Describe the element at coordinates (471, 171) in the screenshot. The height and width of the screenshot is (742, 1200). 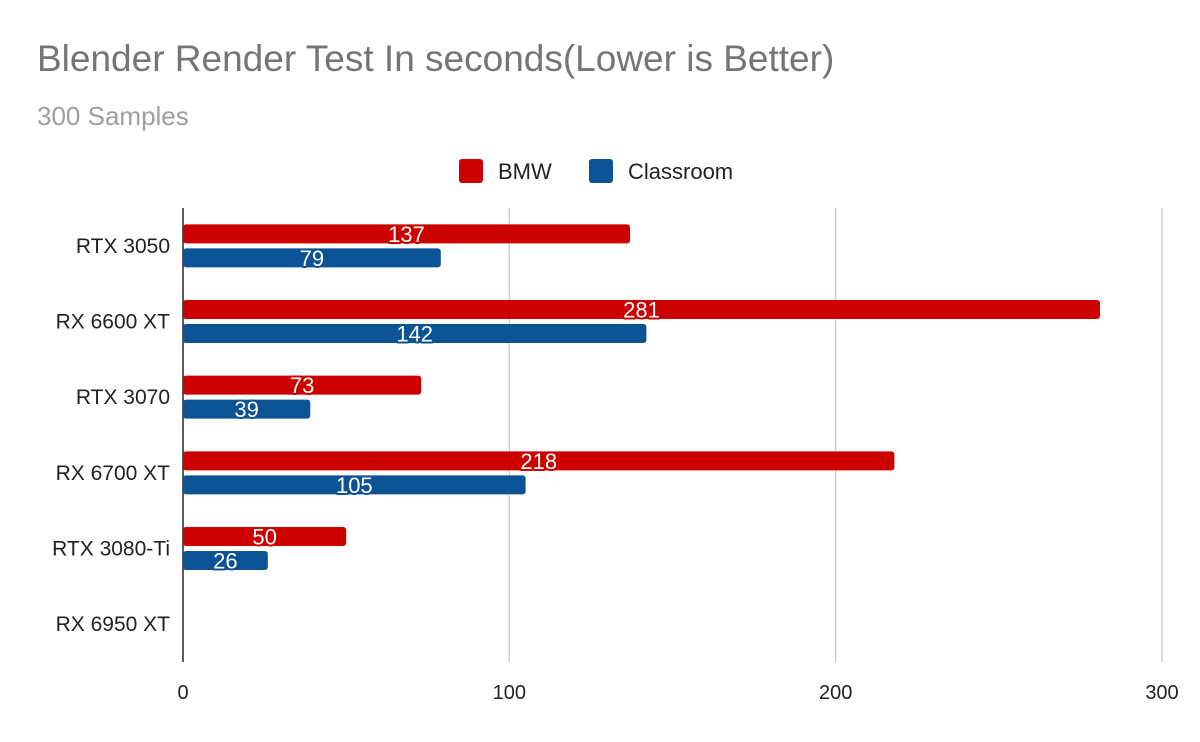
I see `legend-swatch-bmw` at that location.